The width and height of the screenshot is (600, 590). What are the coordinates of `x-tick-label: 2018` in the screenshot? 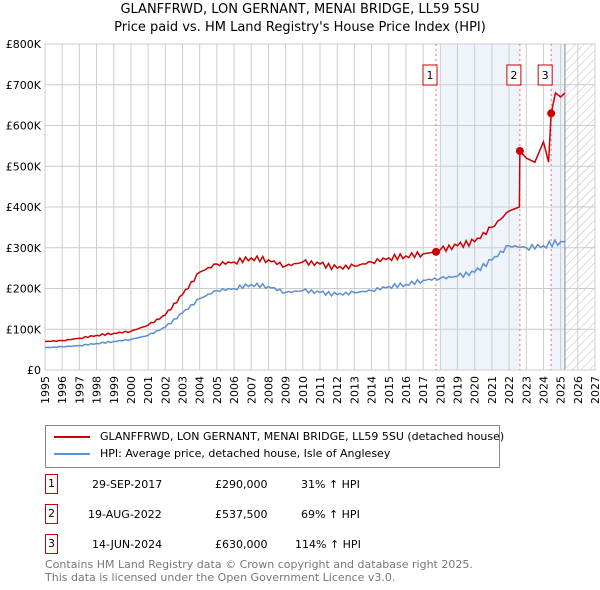 It's located at (440, 390).